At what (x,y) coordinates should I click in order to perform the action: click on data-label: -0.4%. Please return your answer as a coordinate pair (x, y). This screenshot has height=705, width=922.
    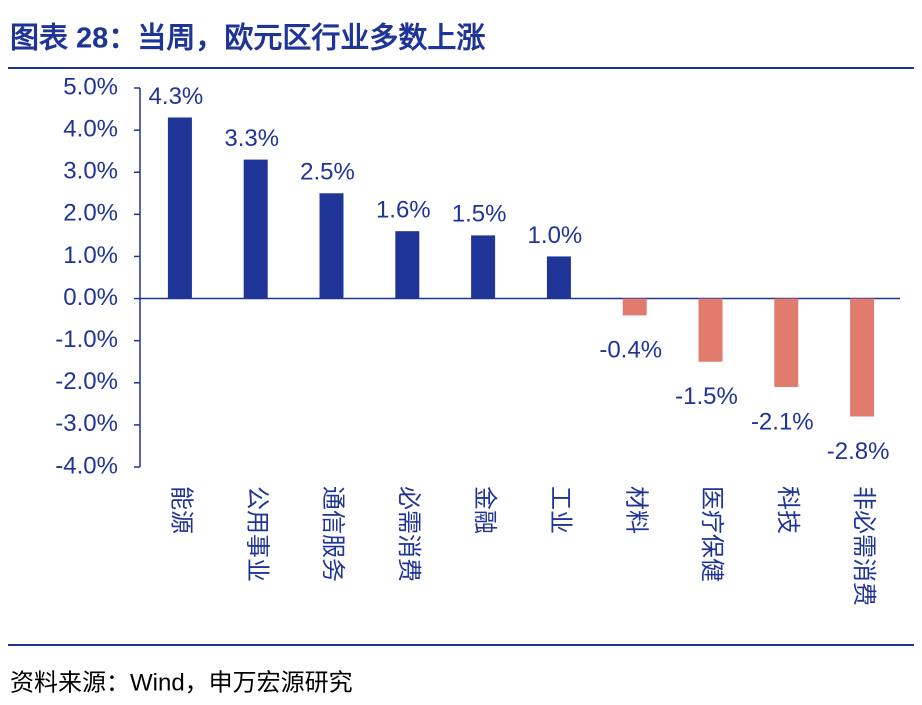
    Looking at the image, I should click on (630, 350).